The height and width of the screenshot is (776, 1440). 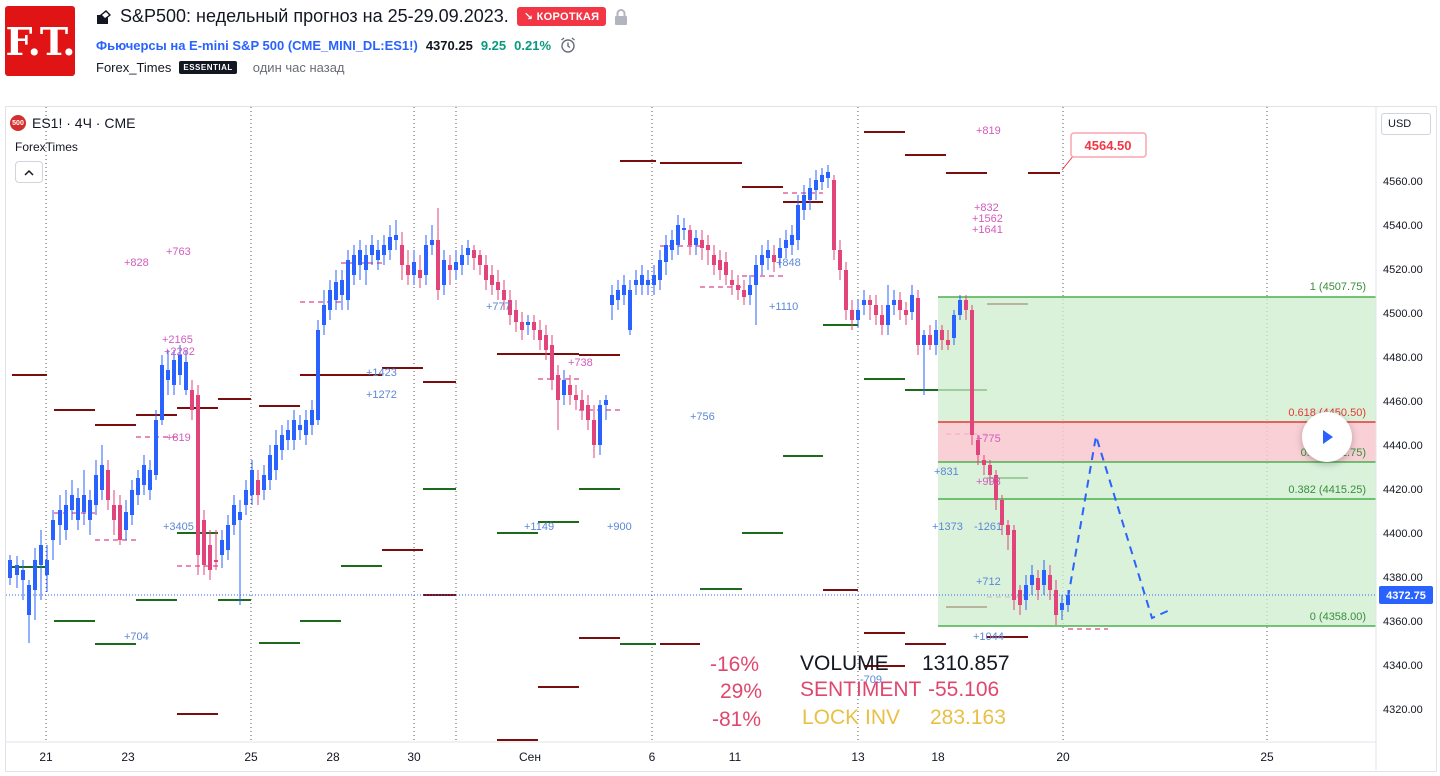 I want to click on symbol-price: 4370.25, so click(x=449, y=45).